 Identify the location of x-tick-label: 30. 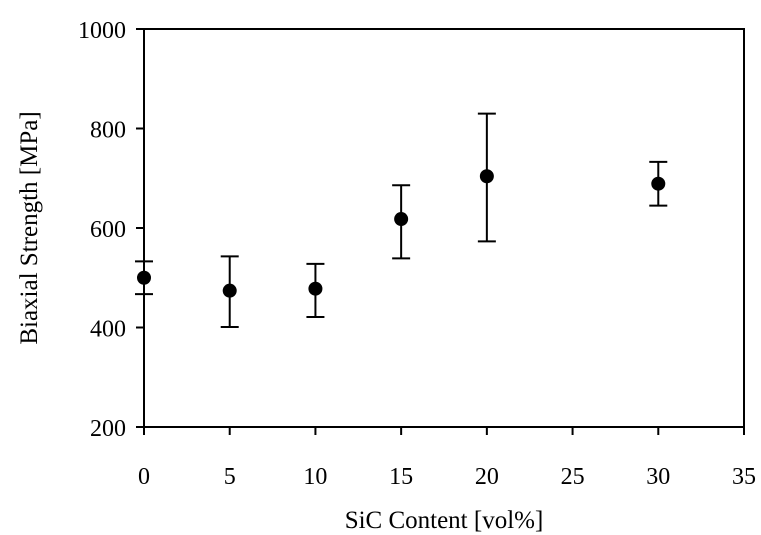
(658, 477).